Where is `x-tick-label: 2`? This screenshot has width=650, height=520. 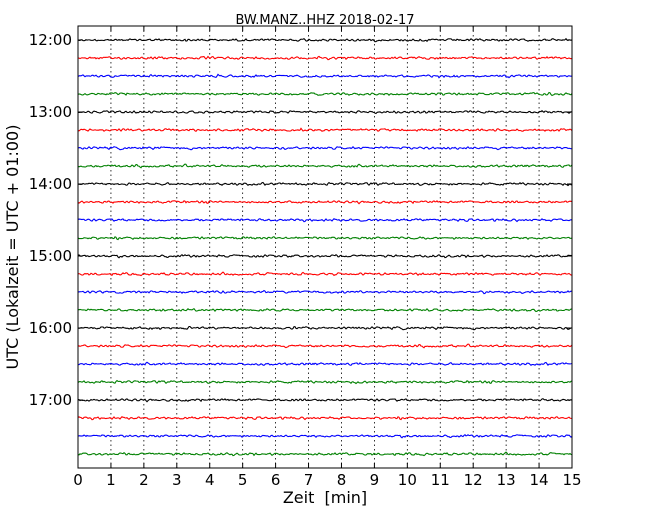
x-tick-label: 2 is located at coordinates (144, 480).